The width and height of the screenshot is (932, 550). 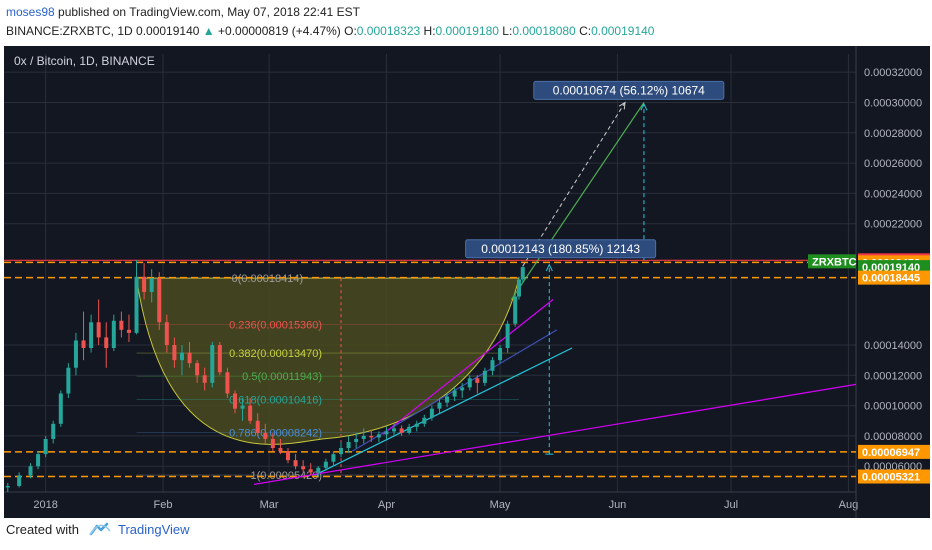 I want to click on fib-level-label: 1(0.00005420), so click(x=287, y=476).